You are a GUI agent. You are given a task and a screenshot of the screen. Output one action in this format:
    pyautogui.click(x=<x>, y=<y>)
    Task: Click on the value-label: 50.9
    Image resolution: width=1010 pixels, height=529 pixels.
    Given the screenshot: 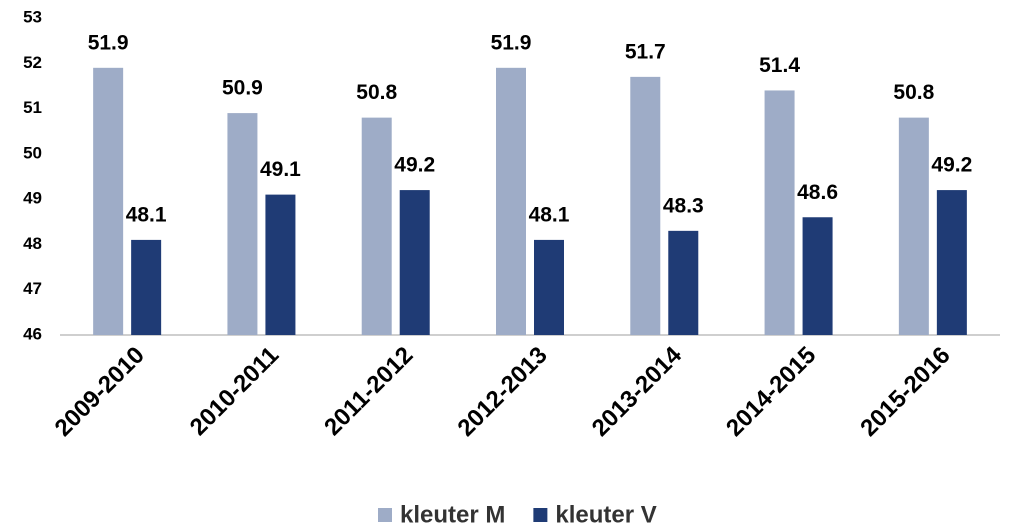 What is the action you would take?
    pyautogui.click(x=242, y=88)
    